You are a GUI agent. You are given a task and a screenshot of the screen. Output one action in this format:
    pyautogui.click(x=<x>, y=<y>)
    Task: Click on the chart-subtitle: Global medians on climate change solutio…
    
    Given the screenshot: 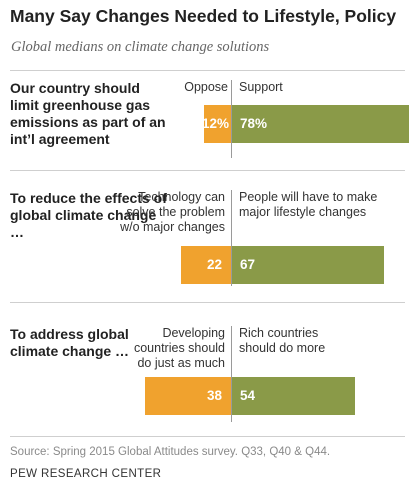 What is the action you would take?
    pyautogui.click(x=140, y=47)
    